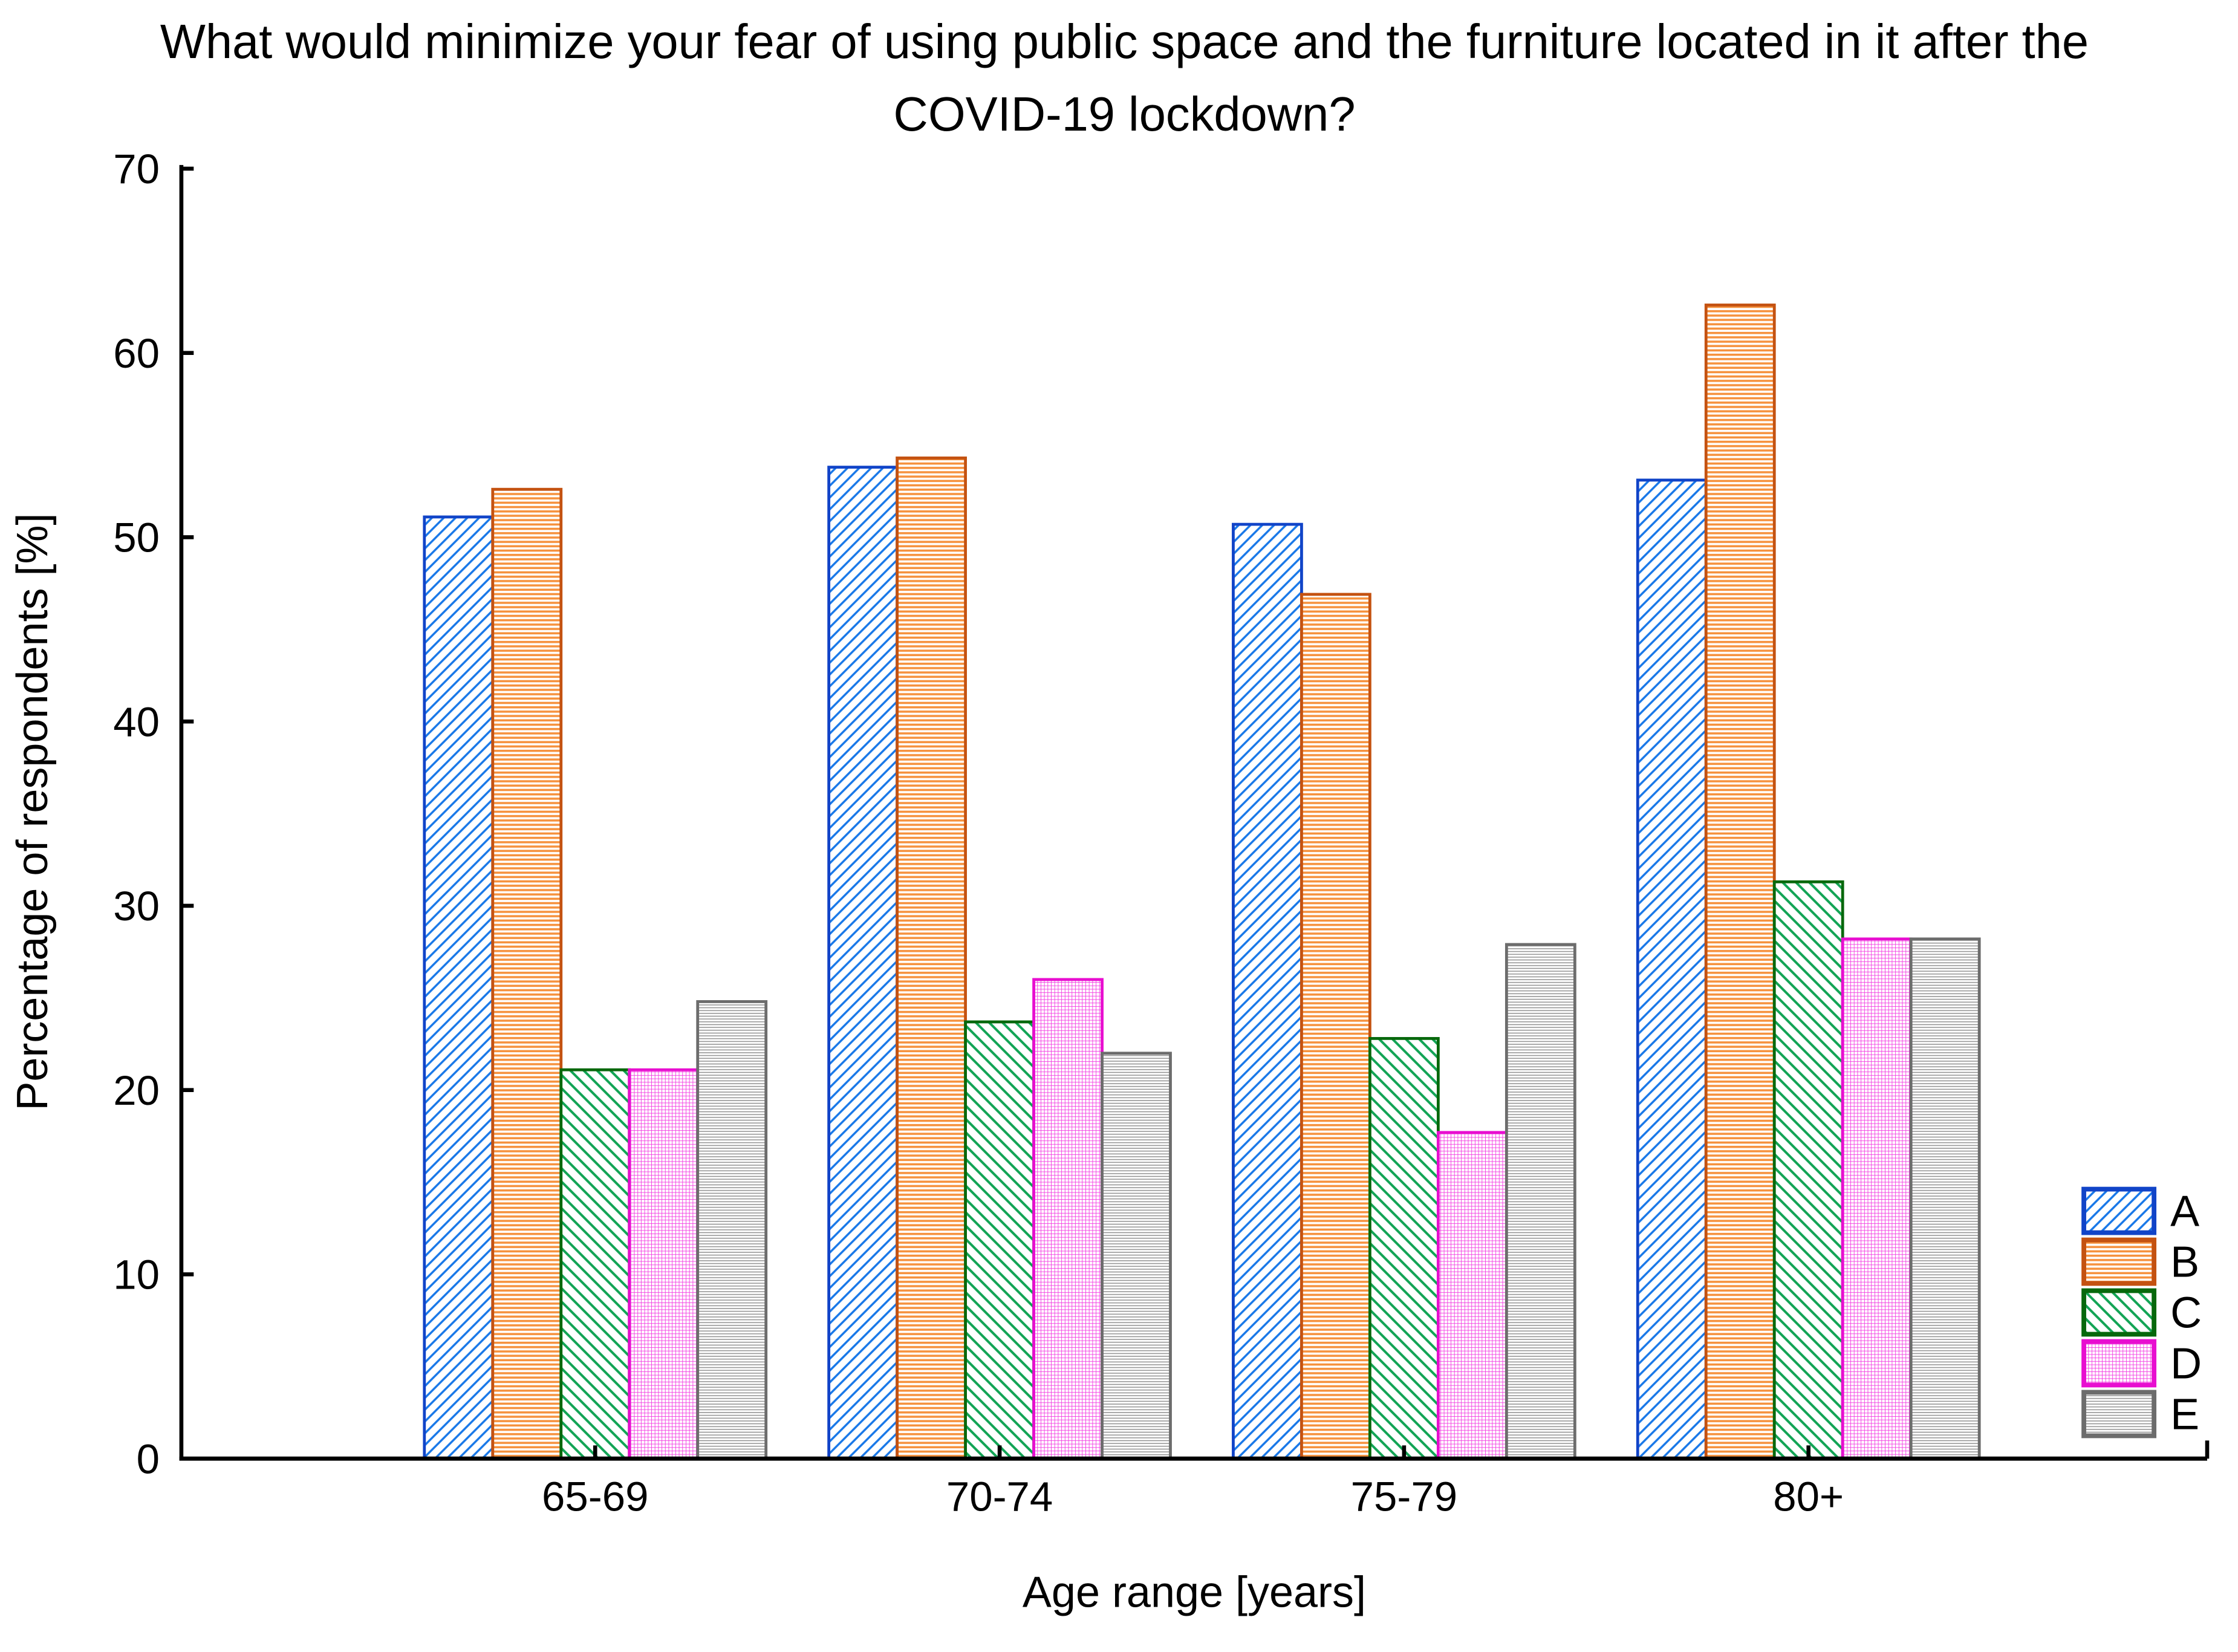  I want to click on legend-item-A: A, so click(2140, 1211).